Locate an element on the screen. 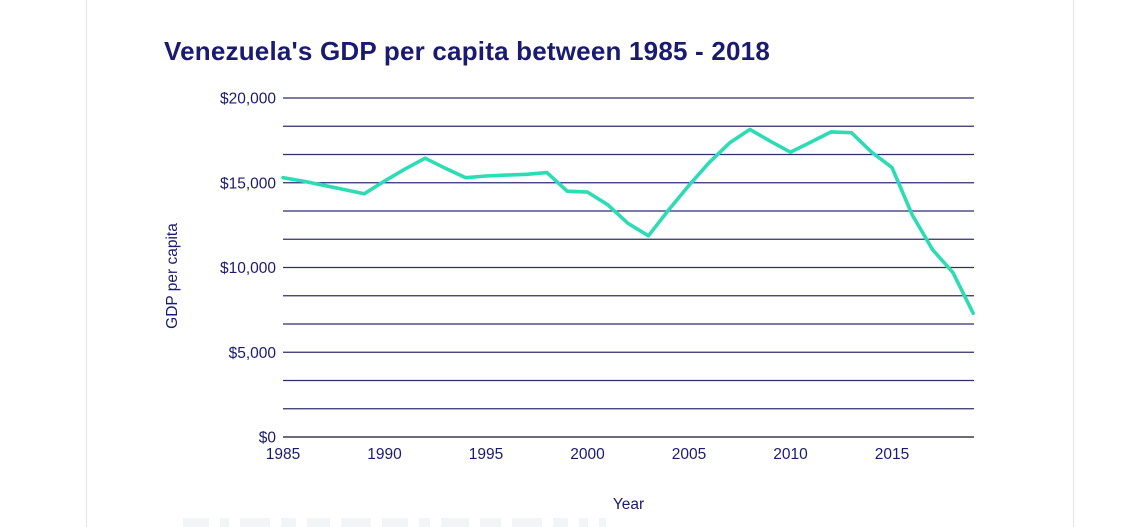 The height and width of the screenshot is (527, 1140). y-tick-label: $0 is located at coordinates (268, 438).